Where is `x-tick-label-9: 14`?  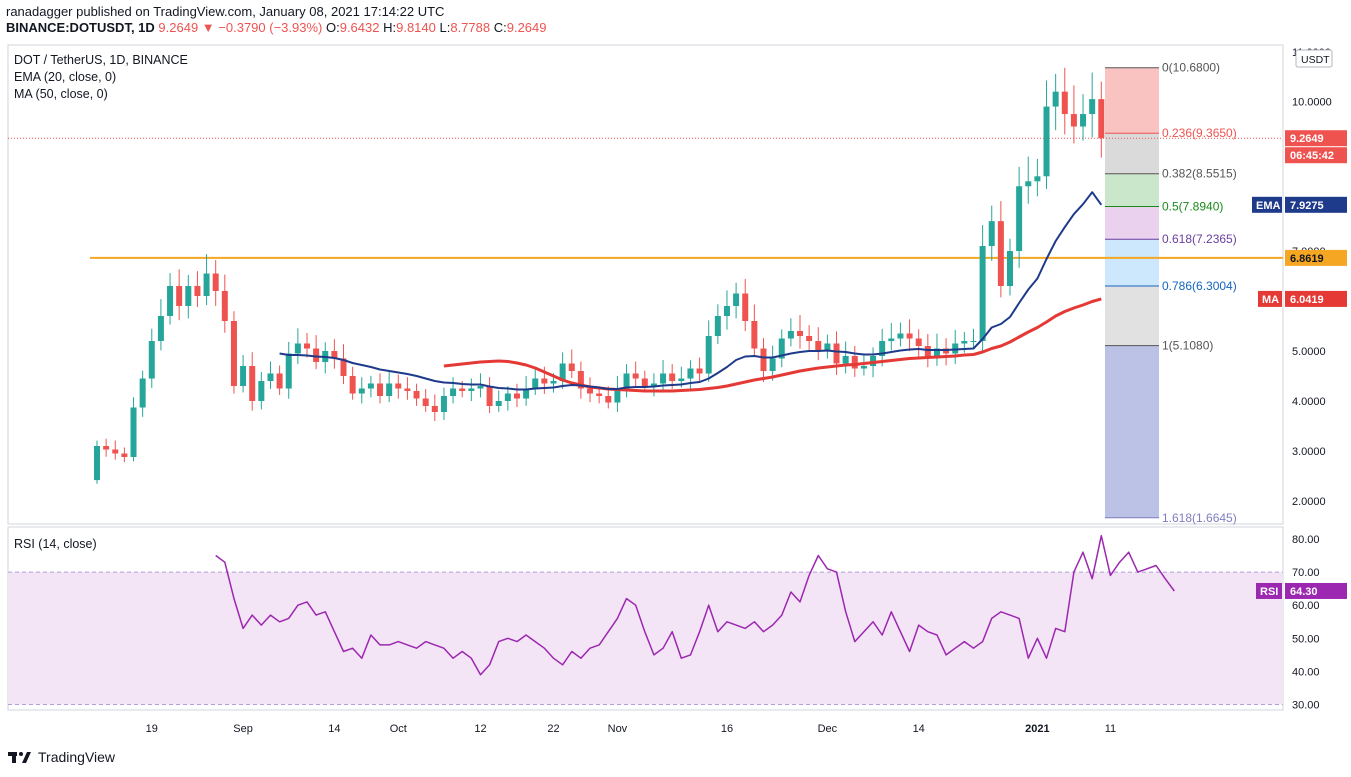 x-tick-label-9: 14 is located at coordinates (919, 729).